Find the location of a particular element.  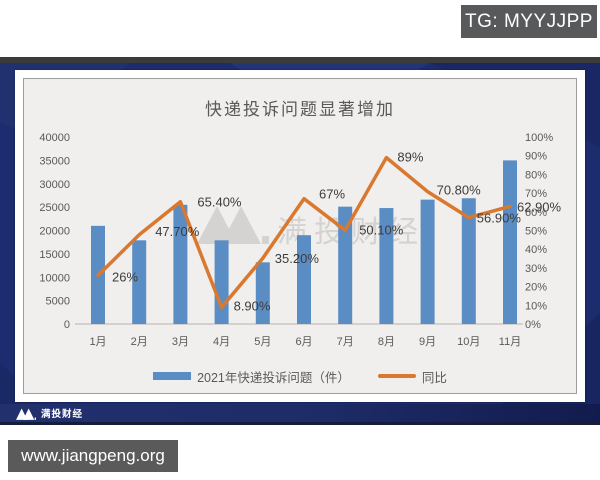

bar-10月 is located at coordinates (468, 261).